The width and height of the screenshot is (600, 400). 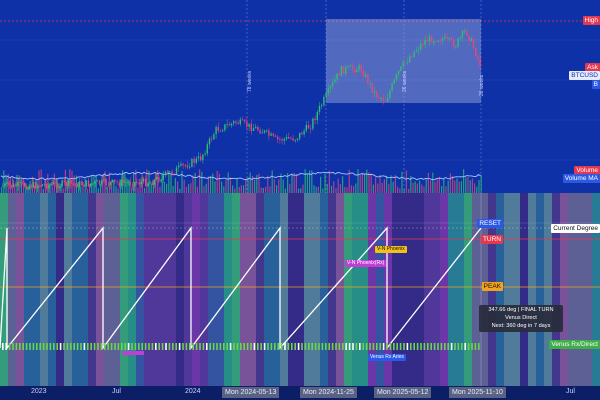 What do you see at coordinates (251, 392) in the screenshot?
I see `time-highlight-1: Mon 2024-05-13` at bounding box center [251, 392].